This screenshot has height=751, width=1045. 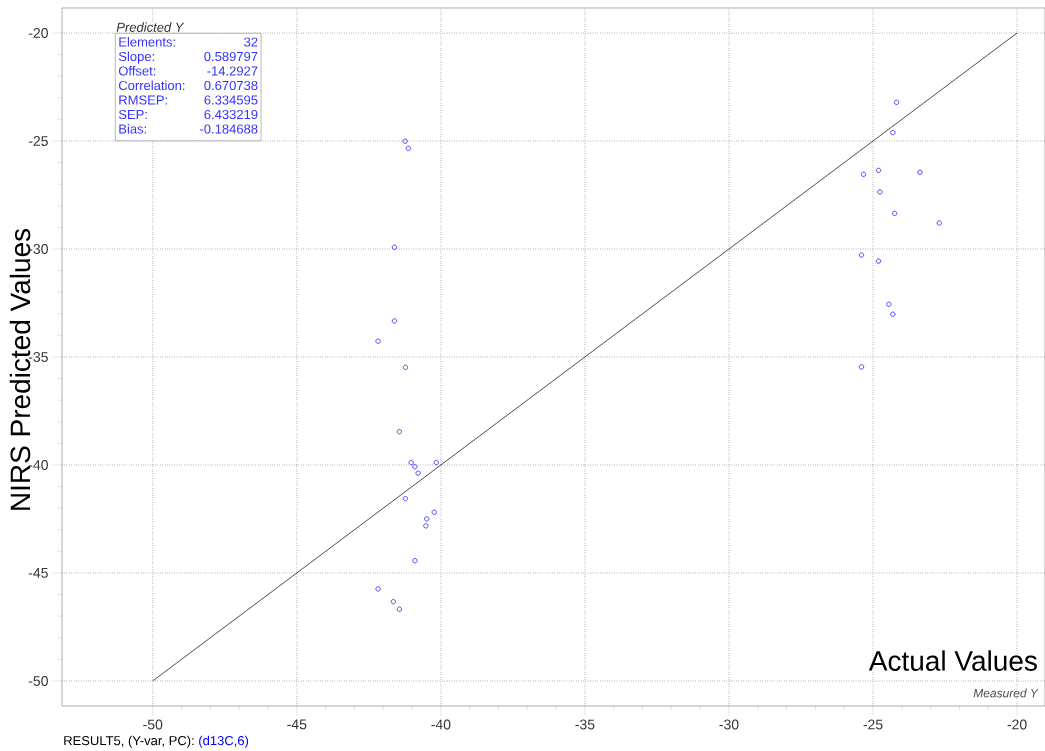 I want to click on annotation: Slope:, so click(x=136, y=57).